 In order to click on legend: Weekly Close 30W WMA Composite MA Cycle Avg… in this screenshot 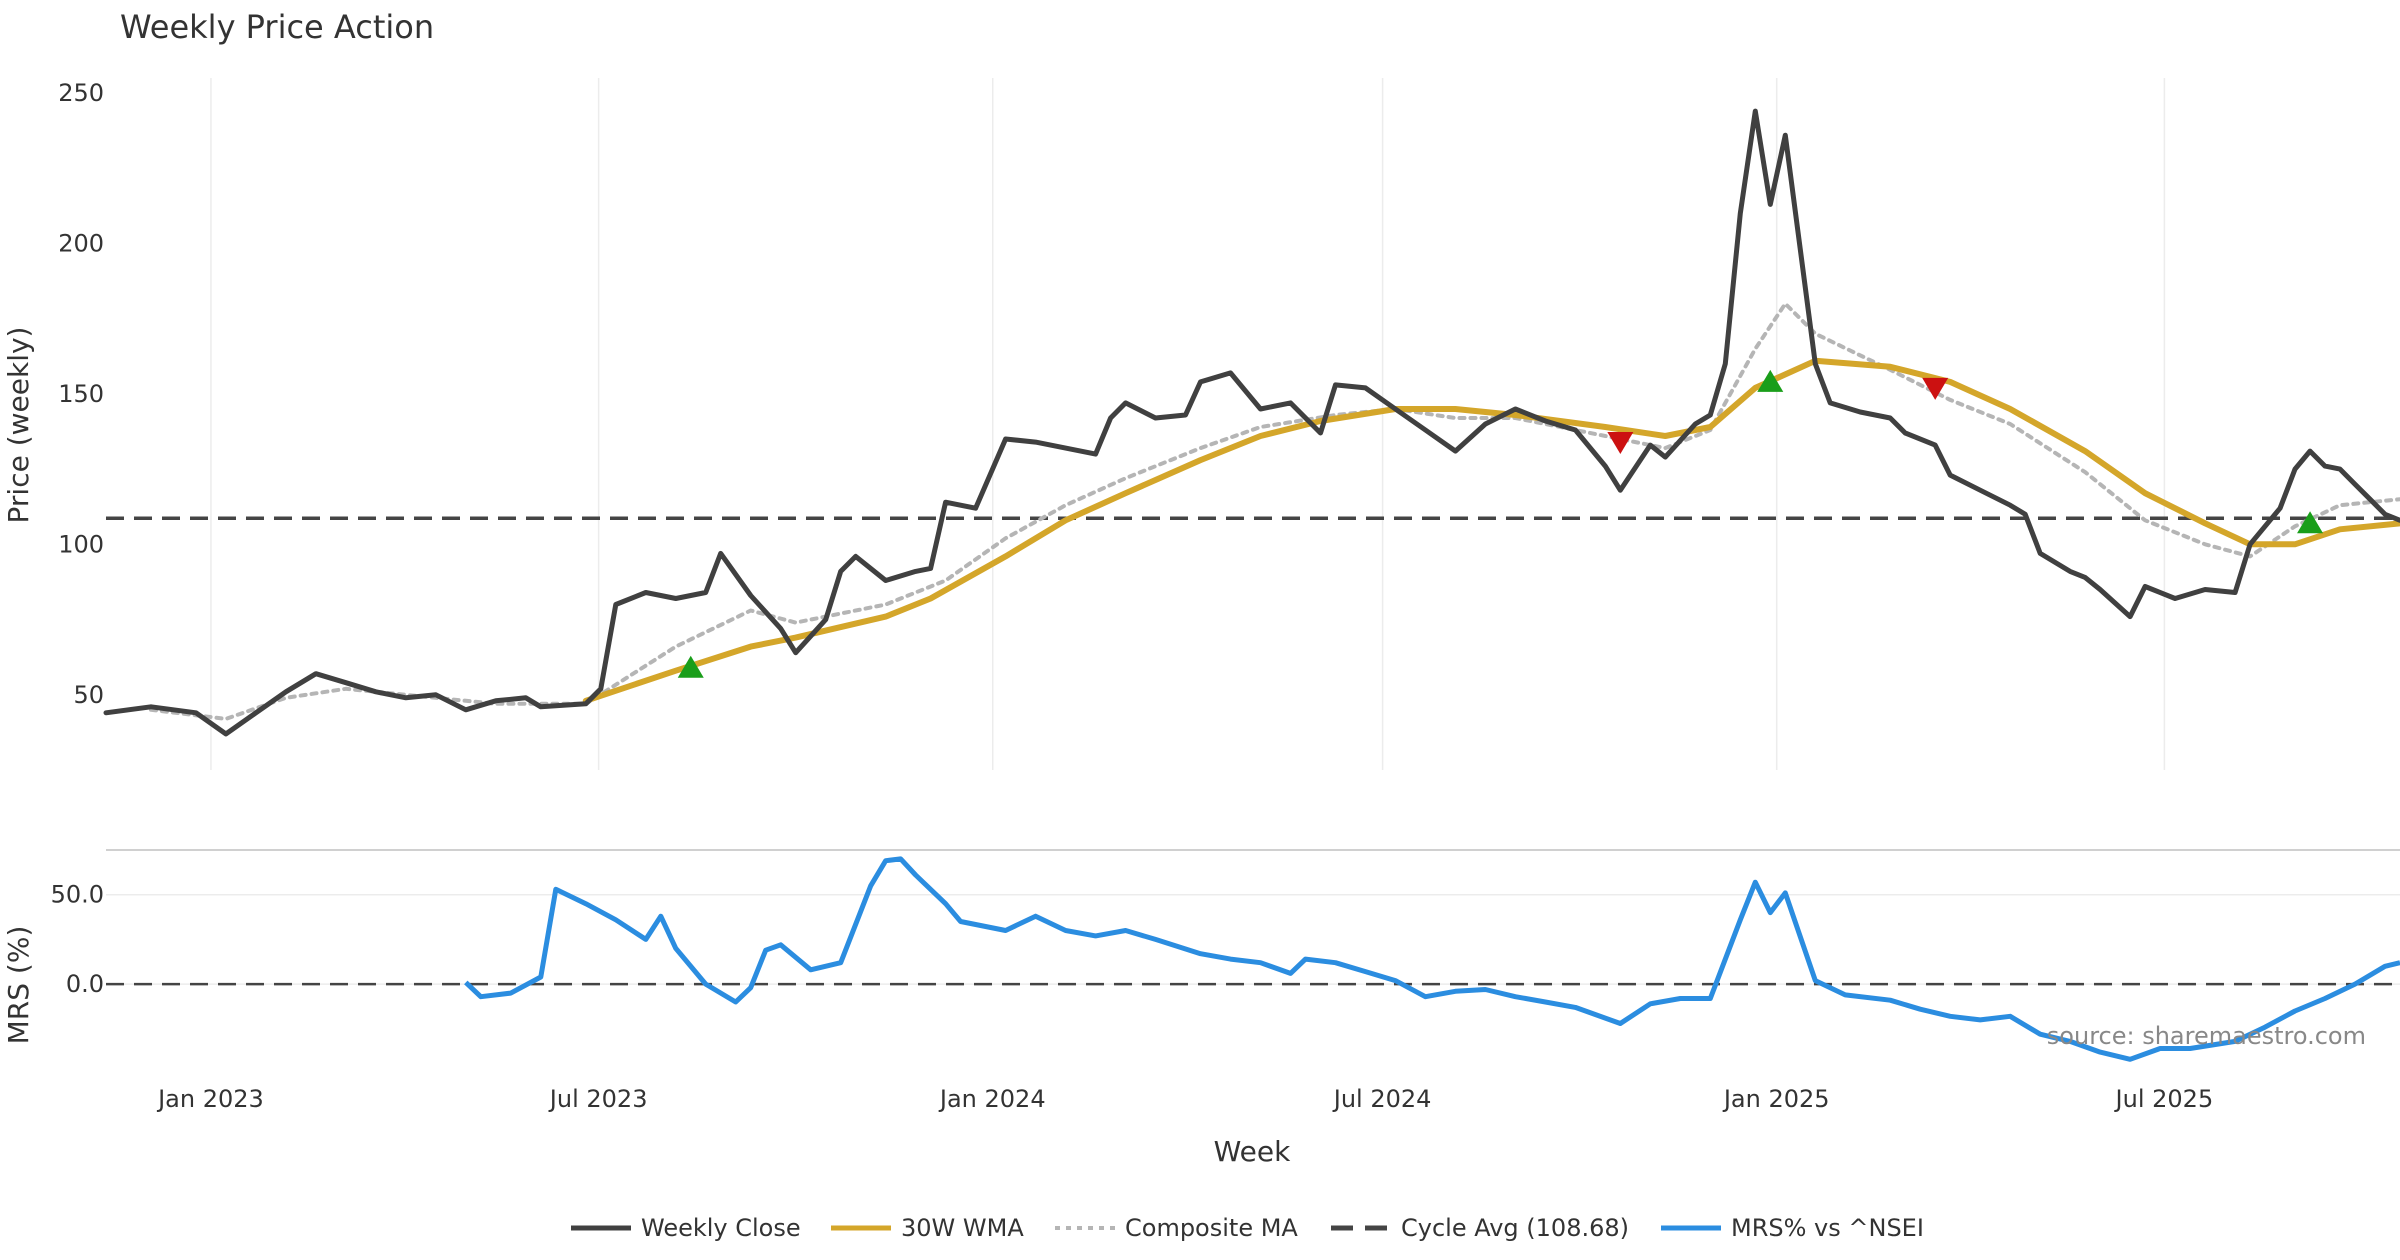, I will do `click(1247, 1228)`.